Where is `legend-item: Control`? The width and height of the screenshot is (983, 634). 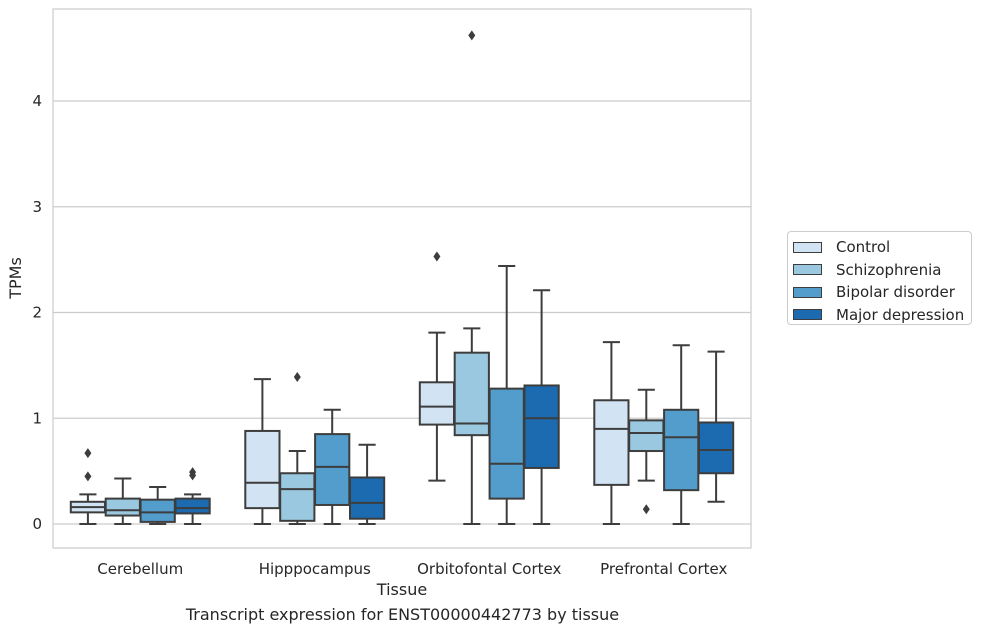
legend-item: Control is located at coordinates (879, 247).